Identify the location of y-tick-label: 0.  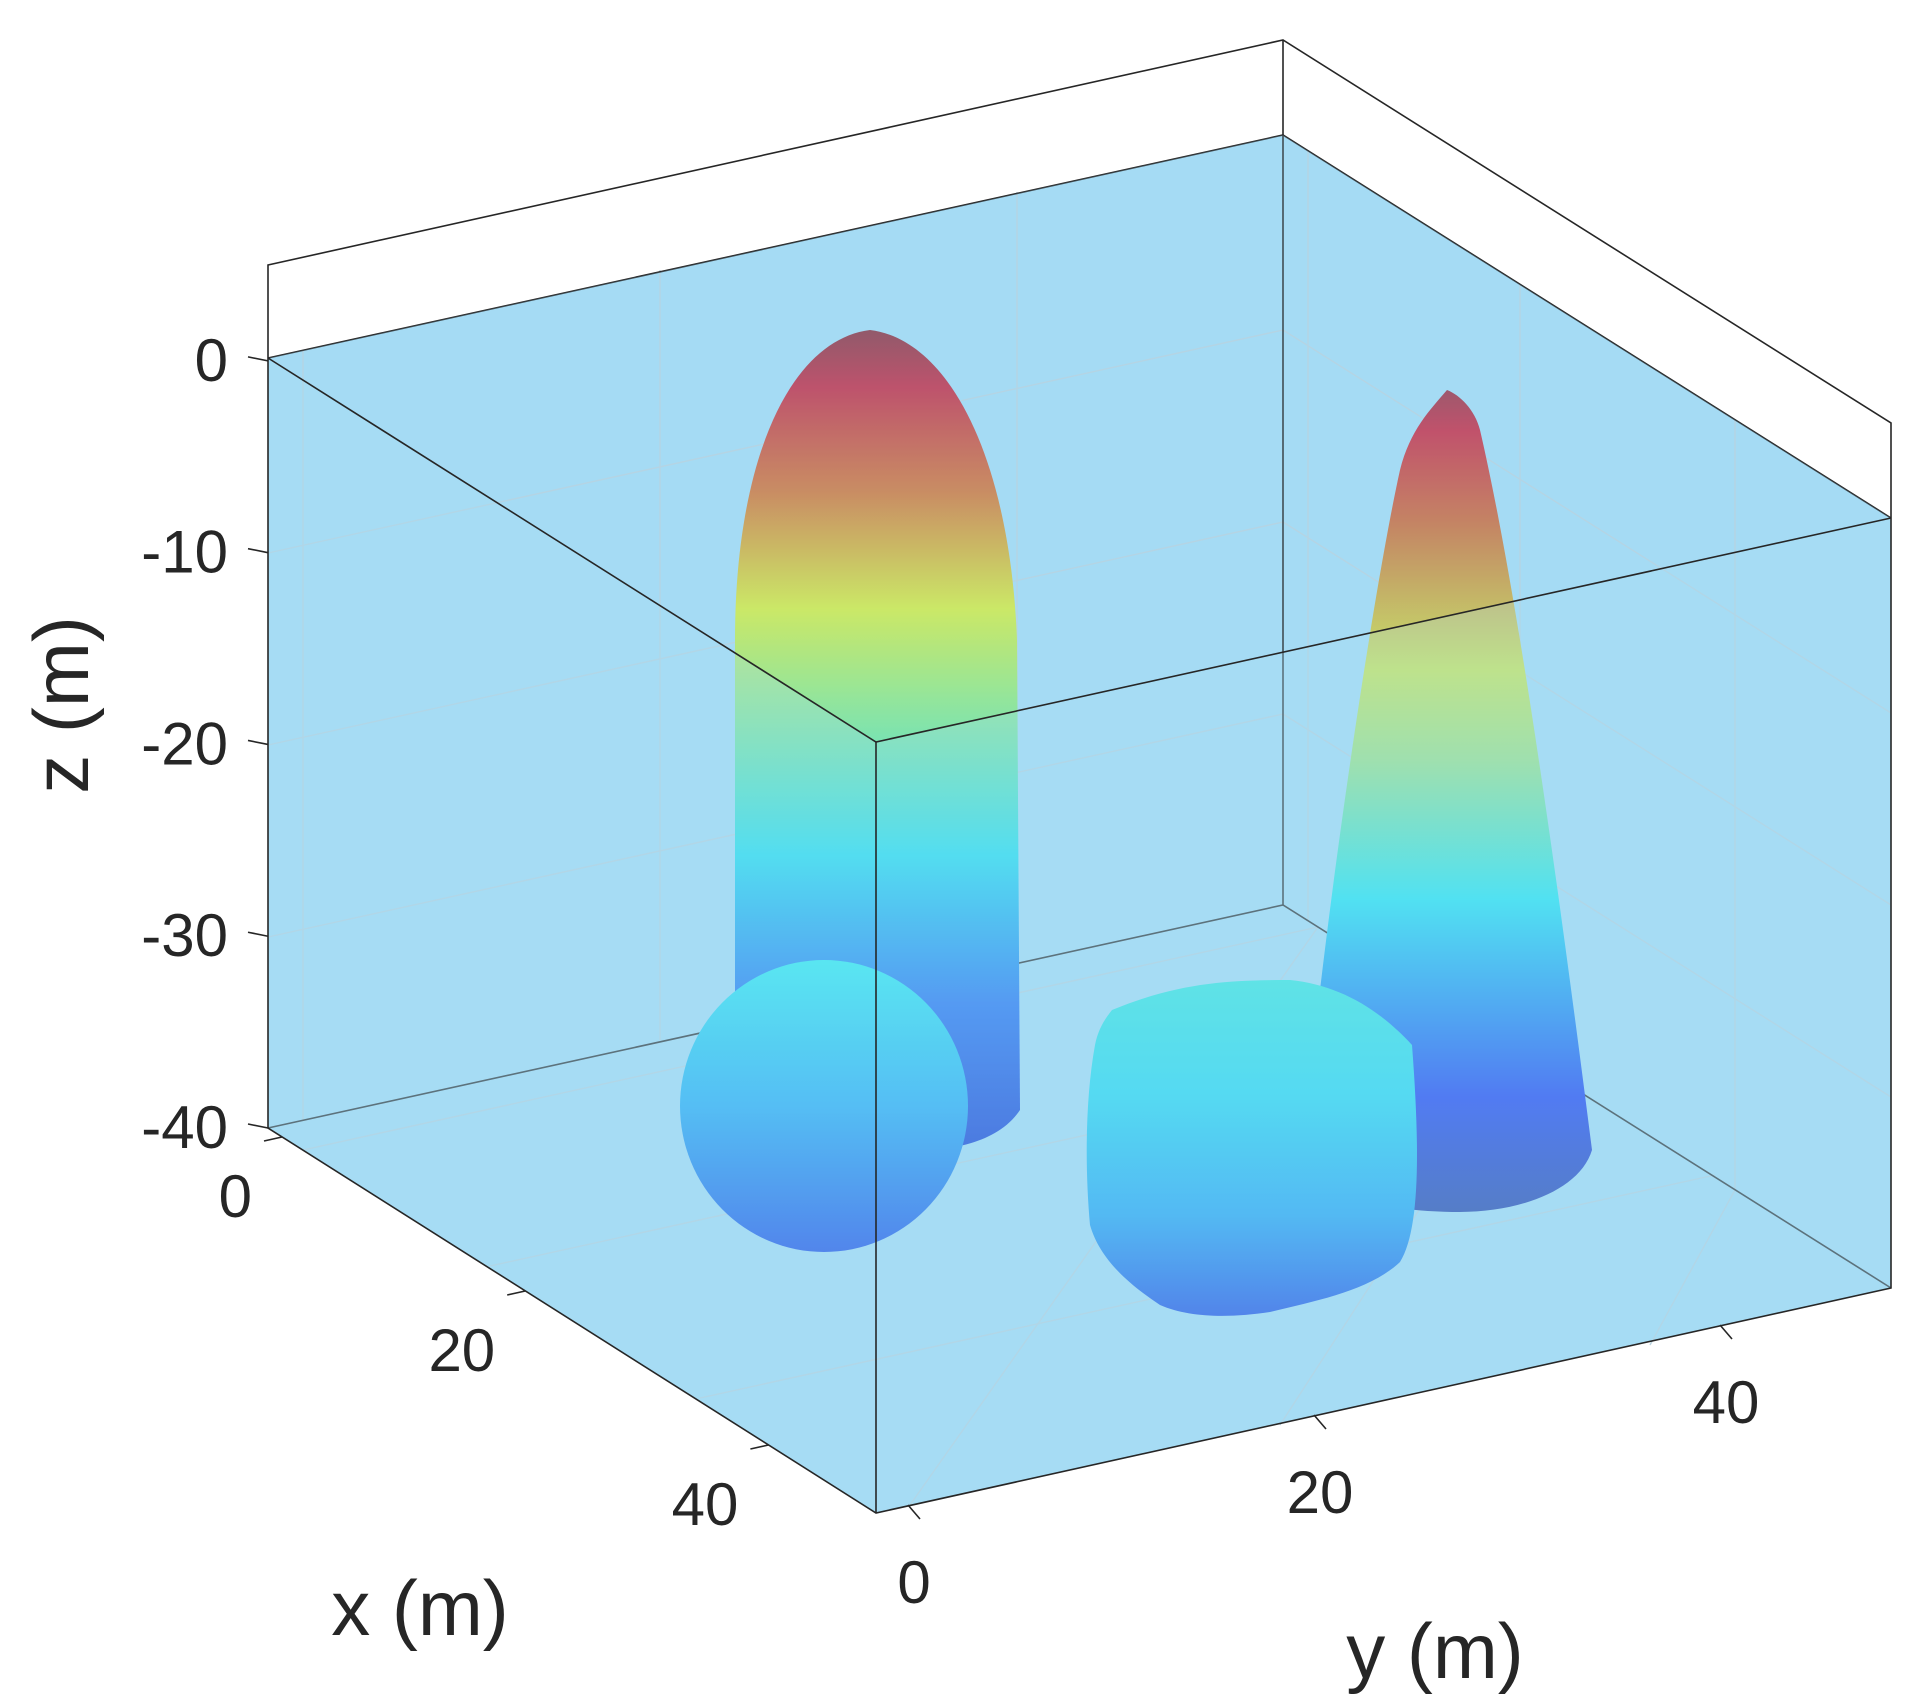
(913, 1582).